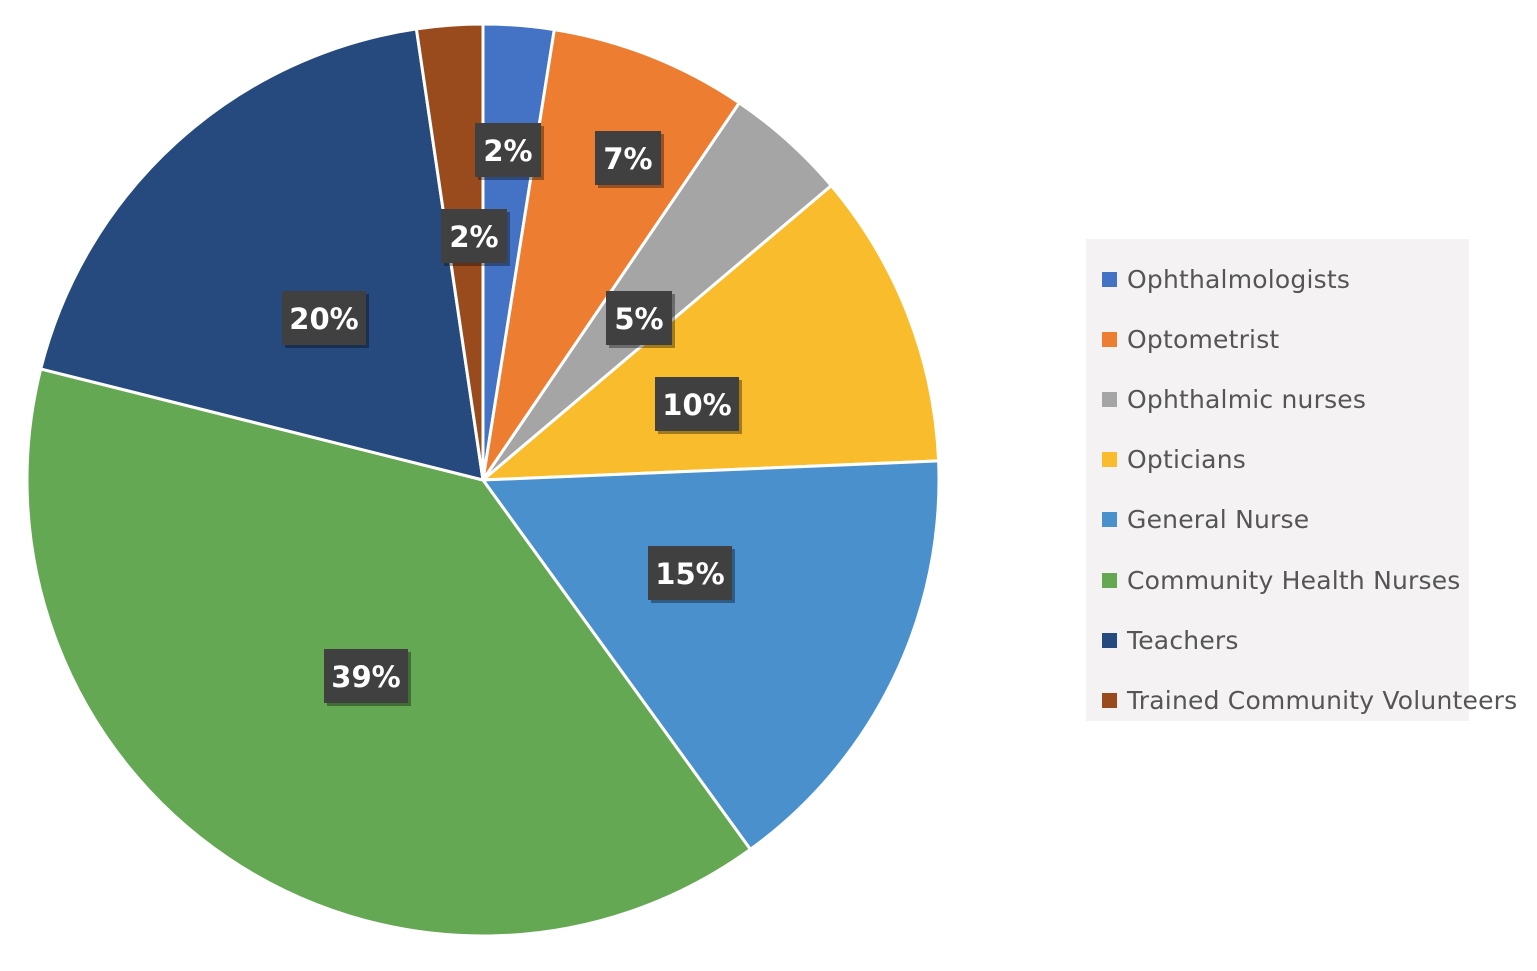  I want to click on data-label-teachers: 20%, so click(325, 319).